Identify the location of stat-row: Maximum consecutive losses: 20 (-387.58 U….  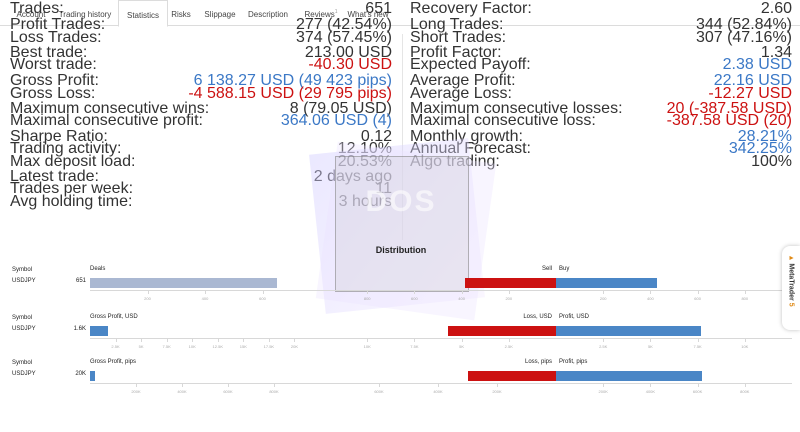
(601, 109).